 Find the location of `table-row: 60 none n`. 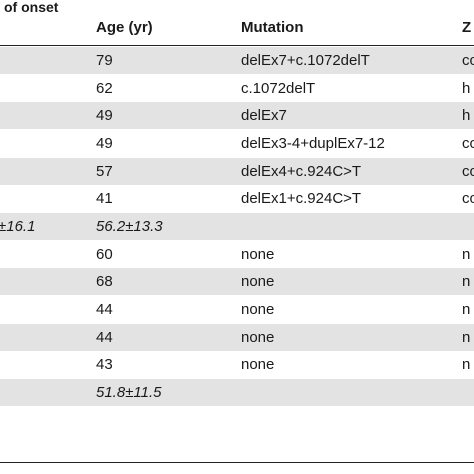

table-row: 60 none n is located at coordinates (237, 254).